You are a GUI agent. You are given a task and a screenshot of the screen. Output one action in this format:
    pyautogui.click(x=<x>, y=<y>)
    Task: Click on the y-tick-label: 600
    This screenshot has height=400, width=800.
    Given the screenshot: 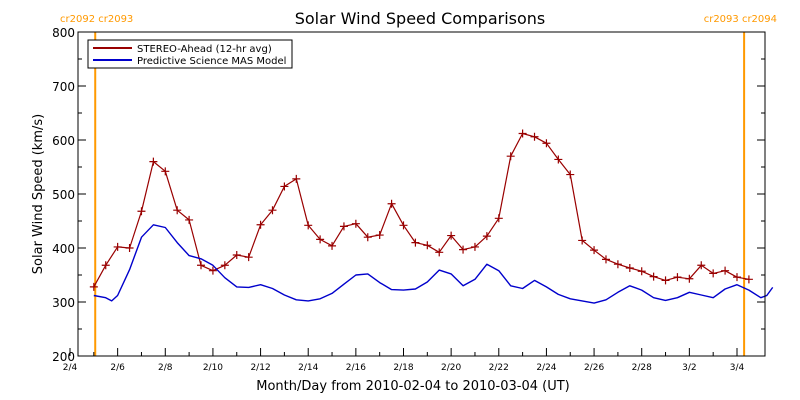 What is the action you would take?
    pyautogui.click(x=63, y=141)
    